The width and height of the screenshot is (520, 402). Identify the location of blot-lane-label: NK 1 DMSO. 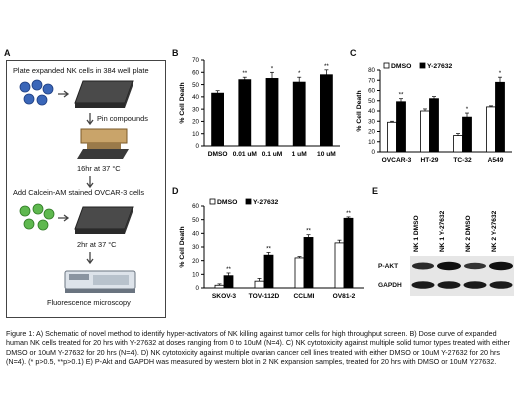
(416, 233).